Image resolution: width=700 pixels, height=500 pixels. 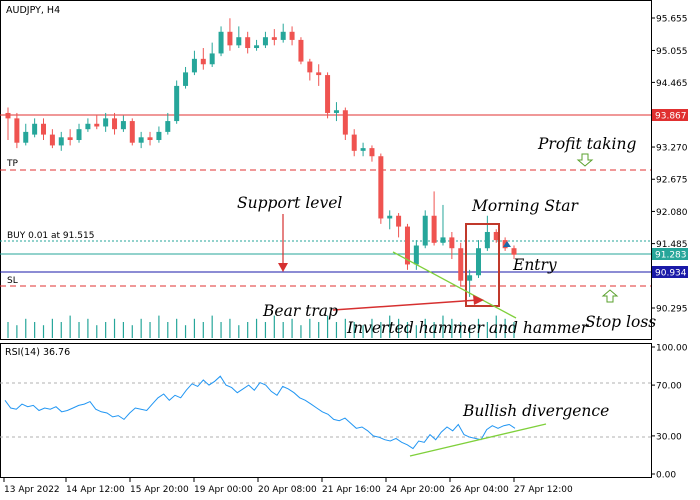 I want to click on rsi-tick-label: 0.00, so click(x=666, y=476).